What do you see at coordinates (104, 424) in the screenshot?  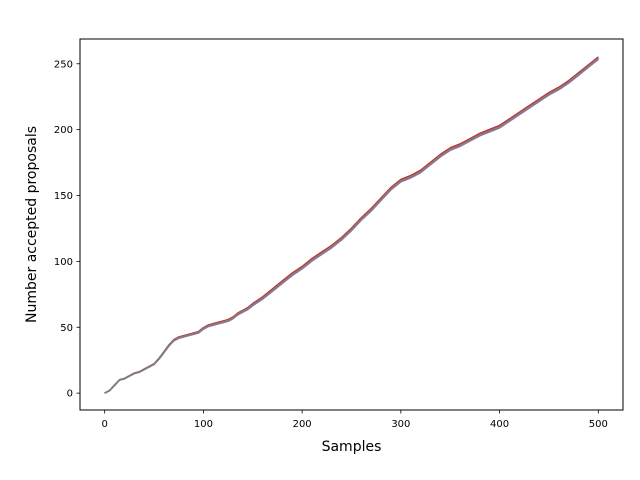 I see `x-tick-label: 0` at bounding box center [104, 424].